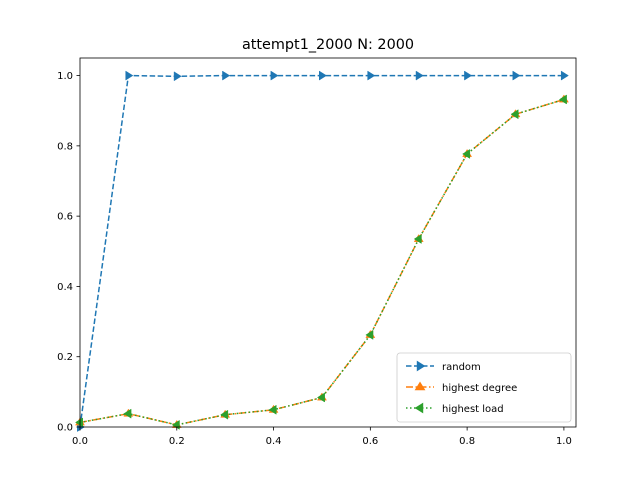  I want to click on y-tick-label-4: 0.6, so click(65, 217).